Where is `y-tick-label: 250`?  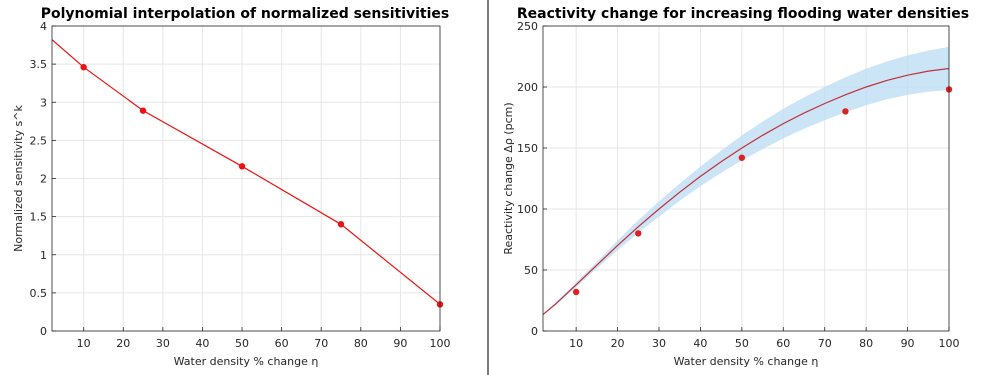 y-tick-label: 250 is located at coordinates (527, 26).